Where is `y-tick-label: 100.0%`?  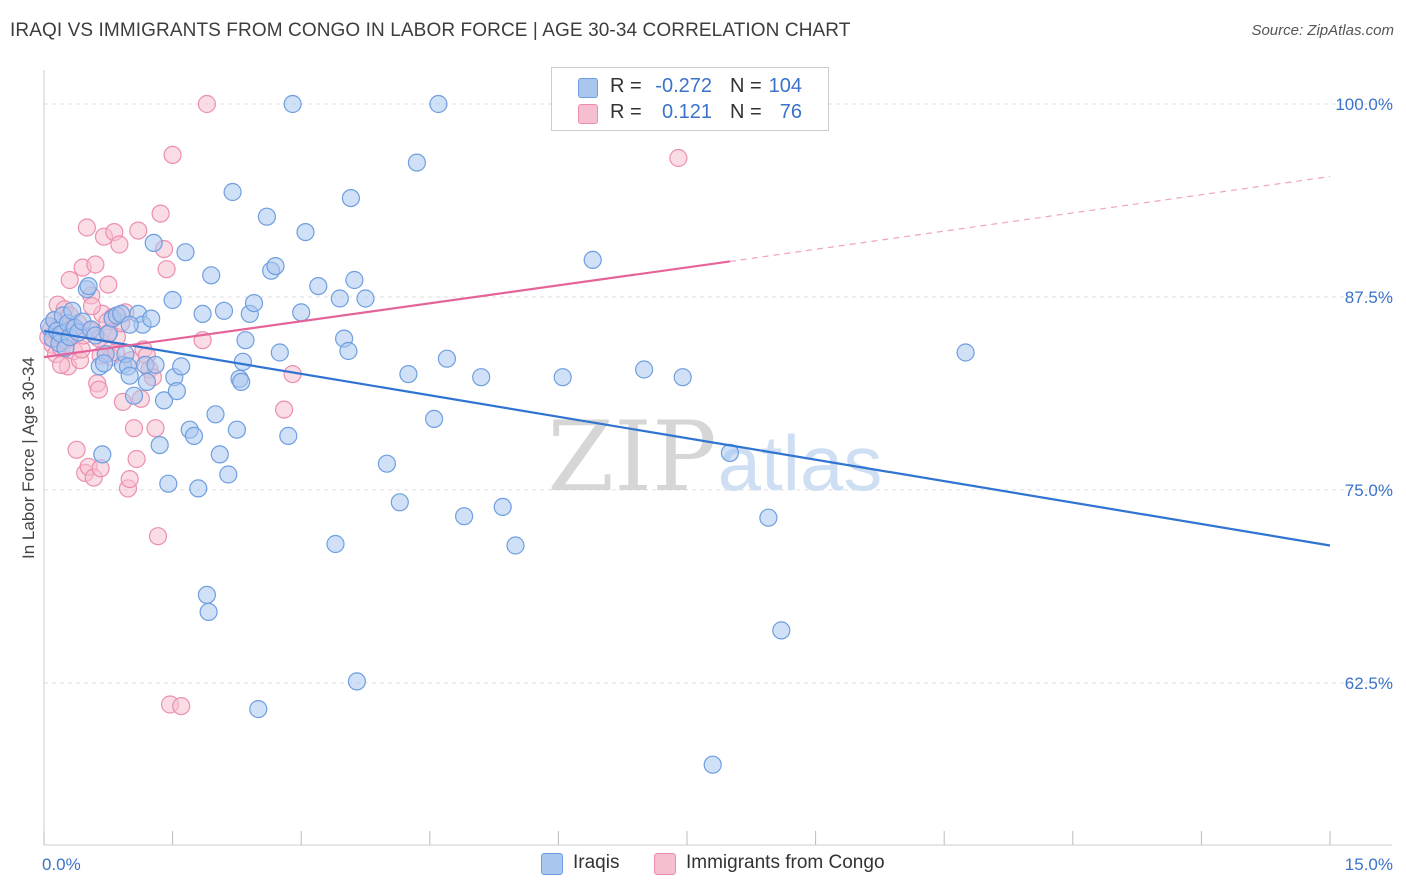 y-tick-label: 100.0% is located at coordinates (1364, 104).